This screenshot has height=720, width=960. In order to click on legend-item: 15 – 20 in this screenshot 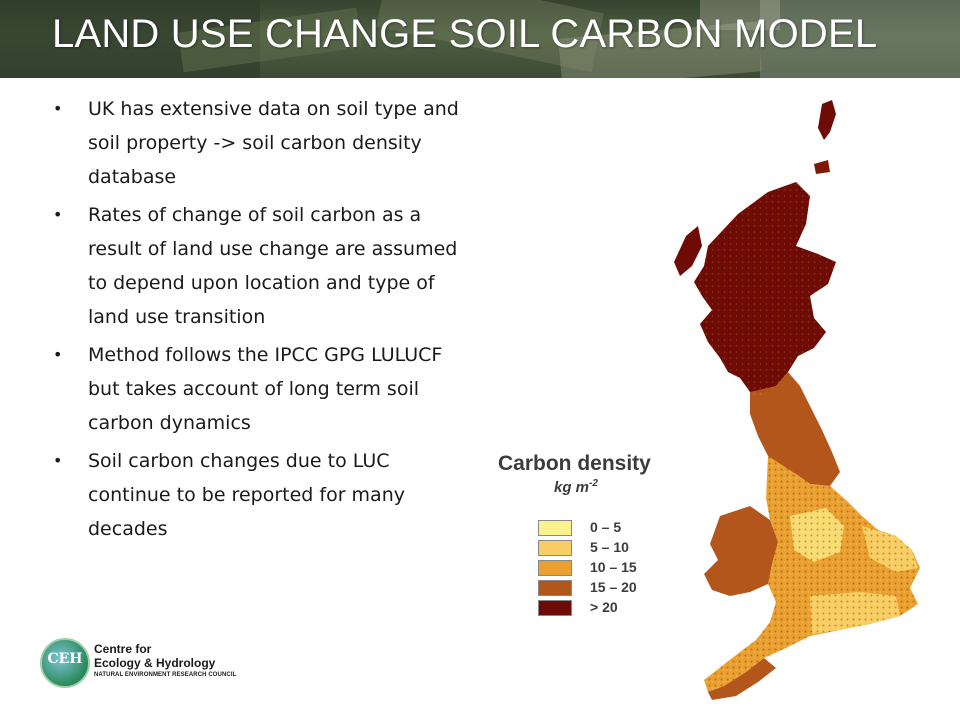, I will do `click(608, 587)`.